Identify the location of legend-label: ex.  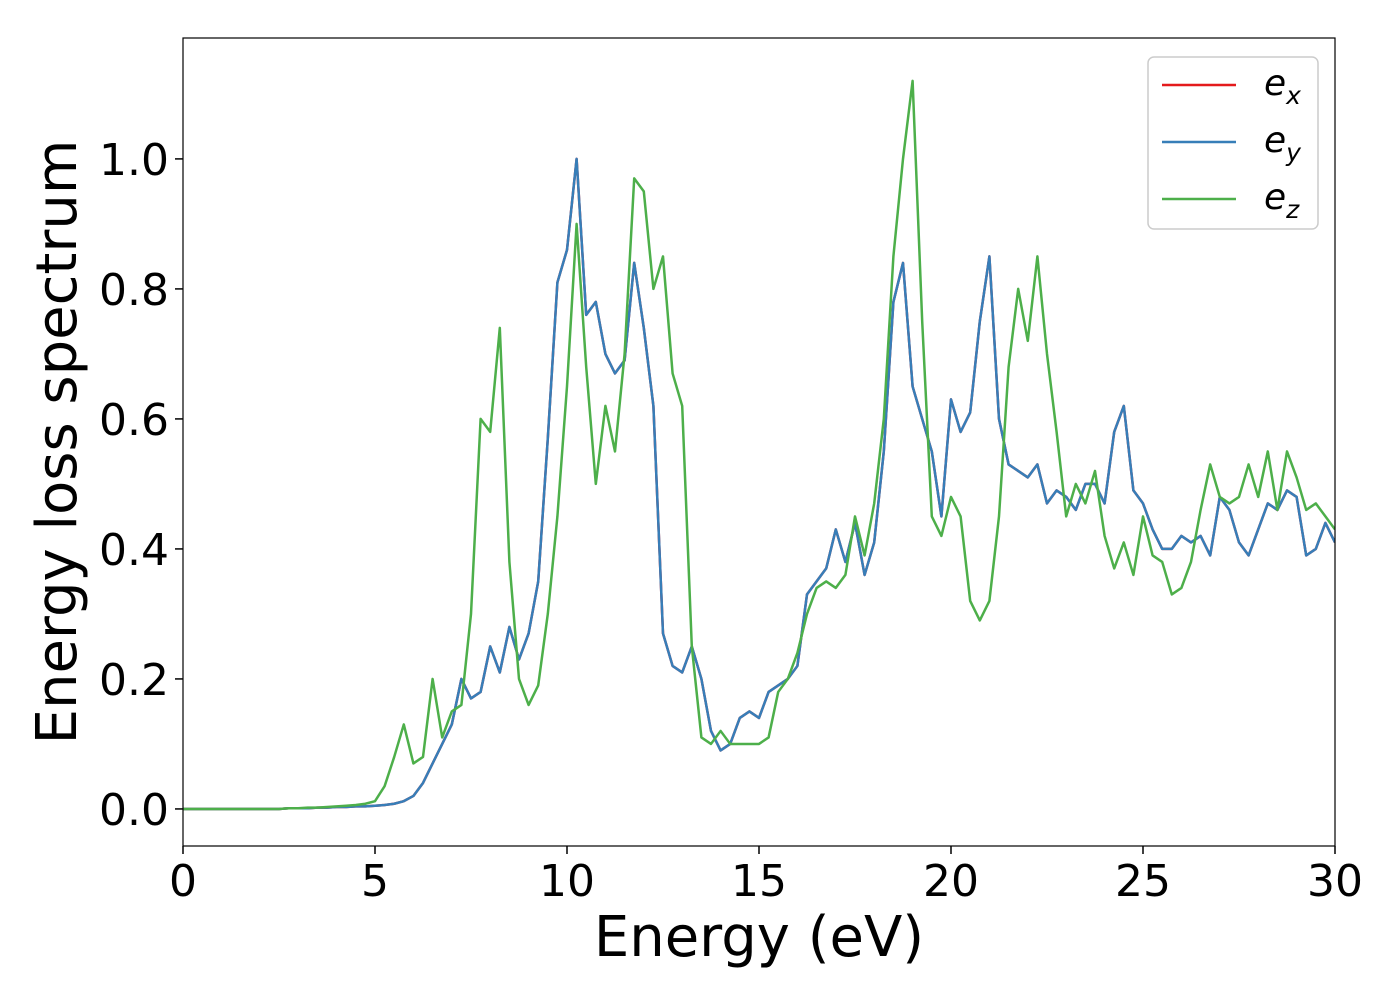
(1282, 86).